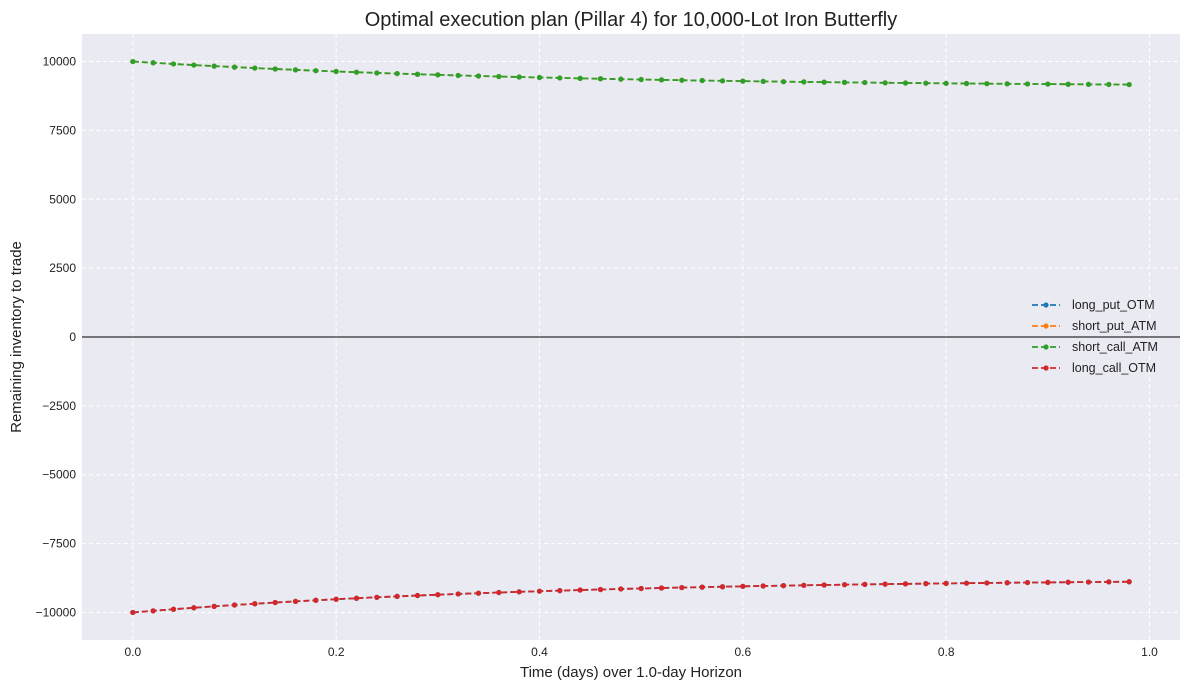  What do you see at coordinates (56, 612) in the screenshot?
I see `y-tick-label: −10000` at bounding box center [56, 612].